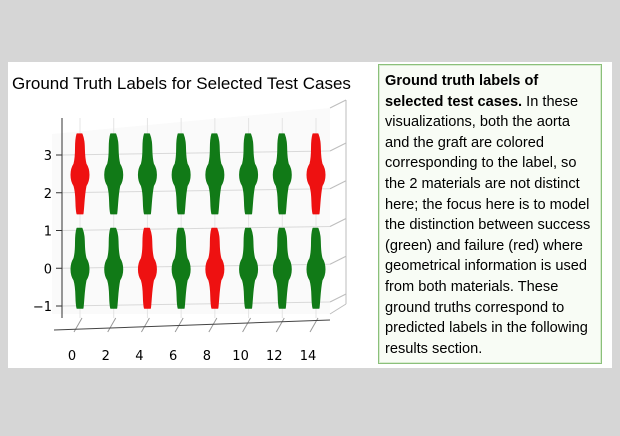 Image resolution: width=620 pixels, height=436 pixels. Describe the element at coordinates (48, 269) in the screenshot. I see `y-tick-label: 0` at that location.